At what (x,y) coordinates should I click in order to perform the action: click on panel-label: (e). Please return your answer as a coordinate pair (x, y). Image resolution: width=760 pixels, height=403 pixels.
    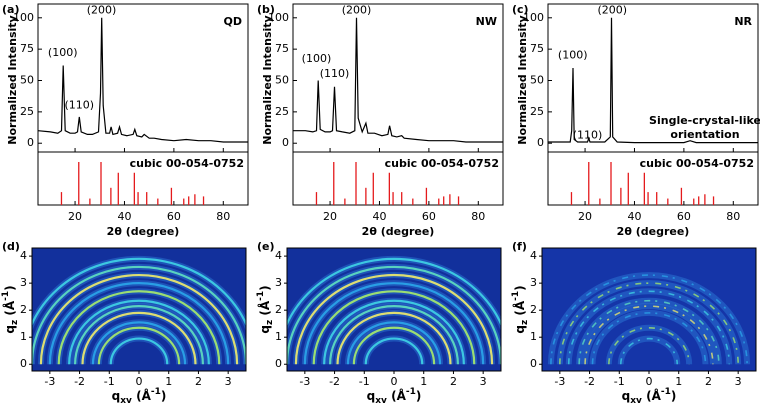
    Looking at the image, I should click on (266, 246).